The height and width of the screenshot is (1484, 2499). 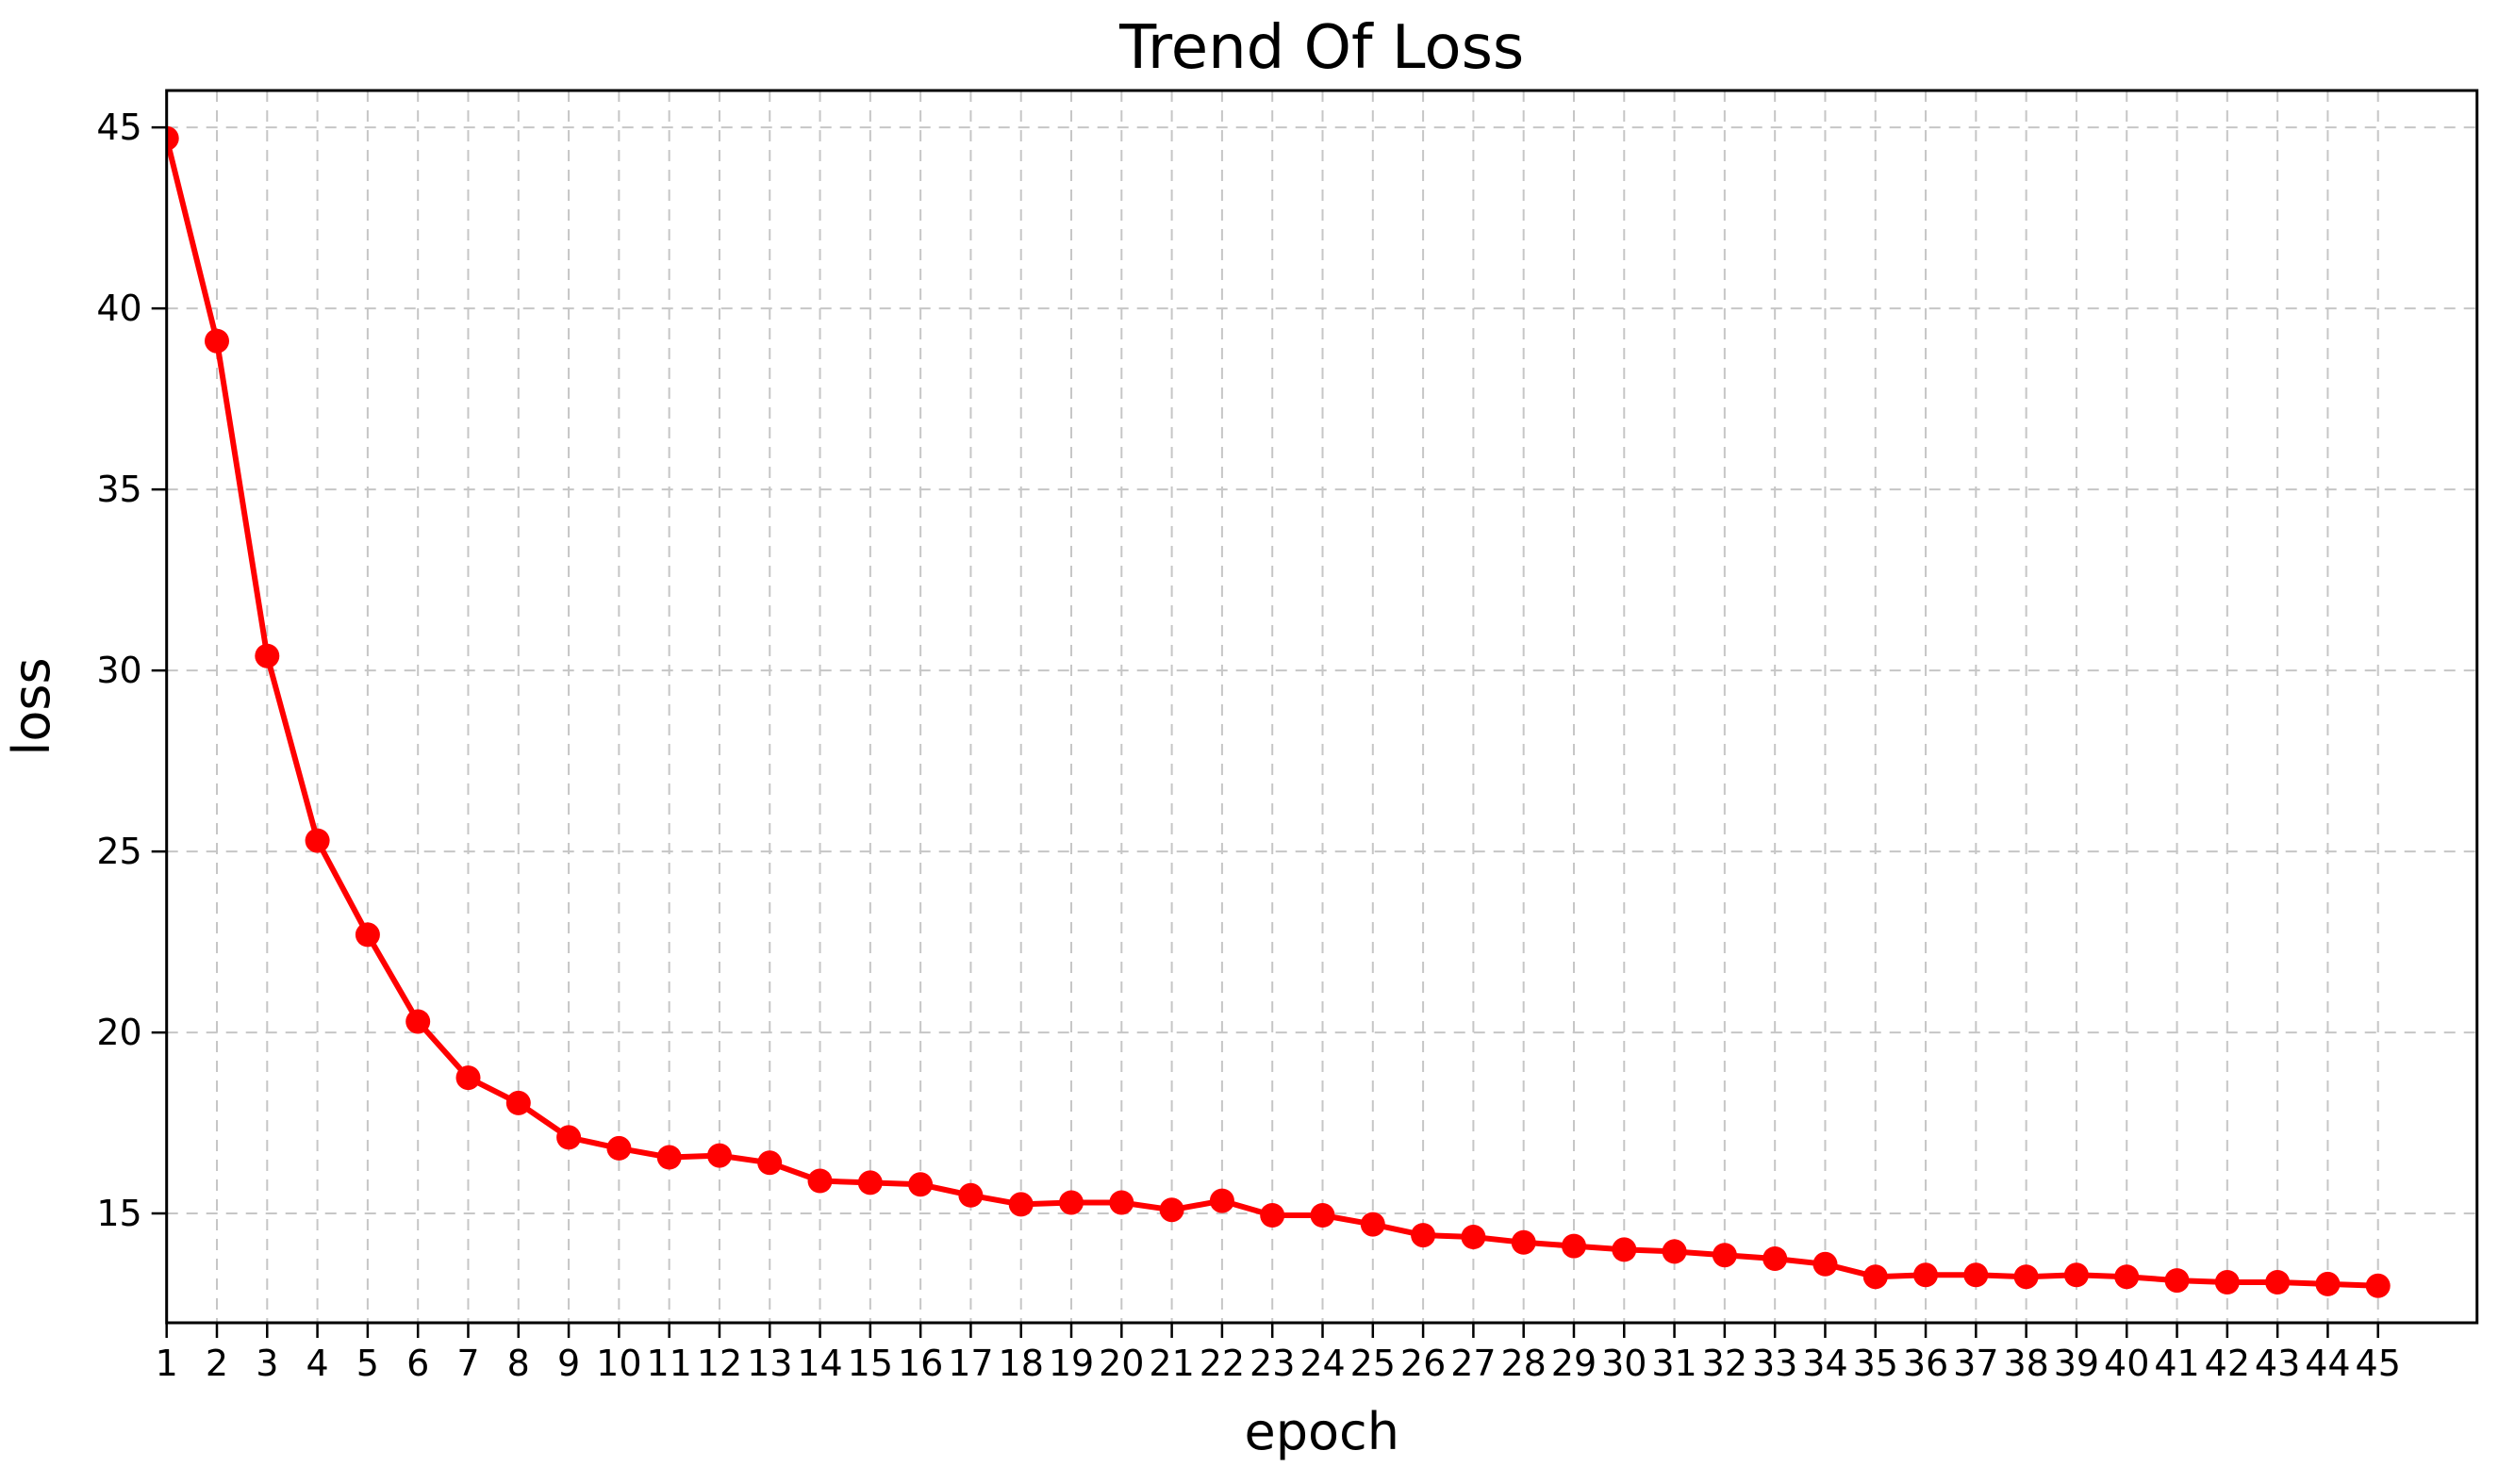 What do you see at coordinates (2176, 1363) in the screenshot?
I see `x-tick-label: 41` at bounding box center [2176, 1363].